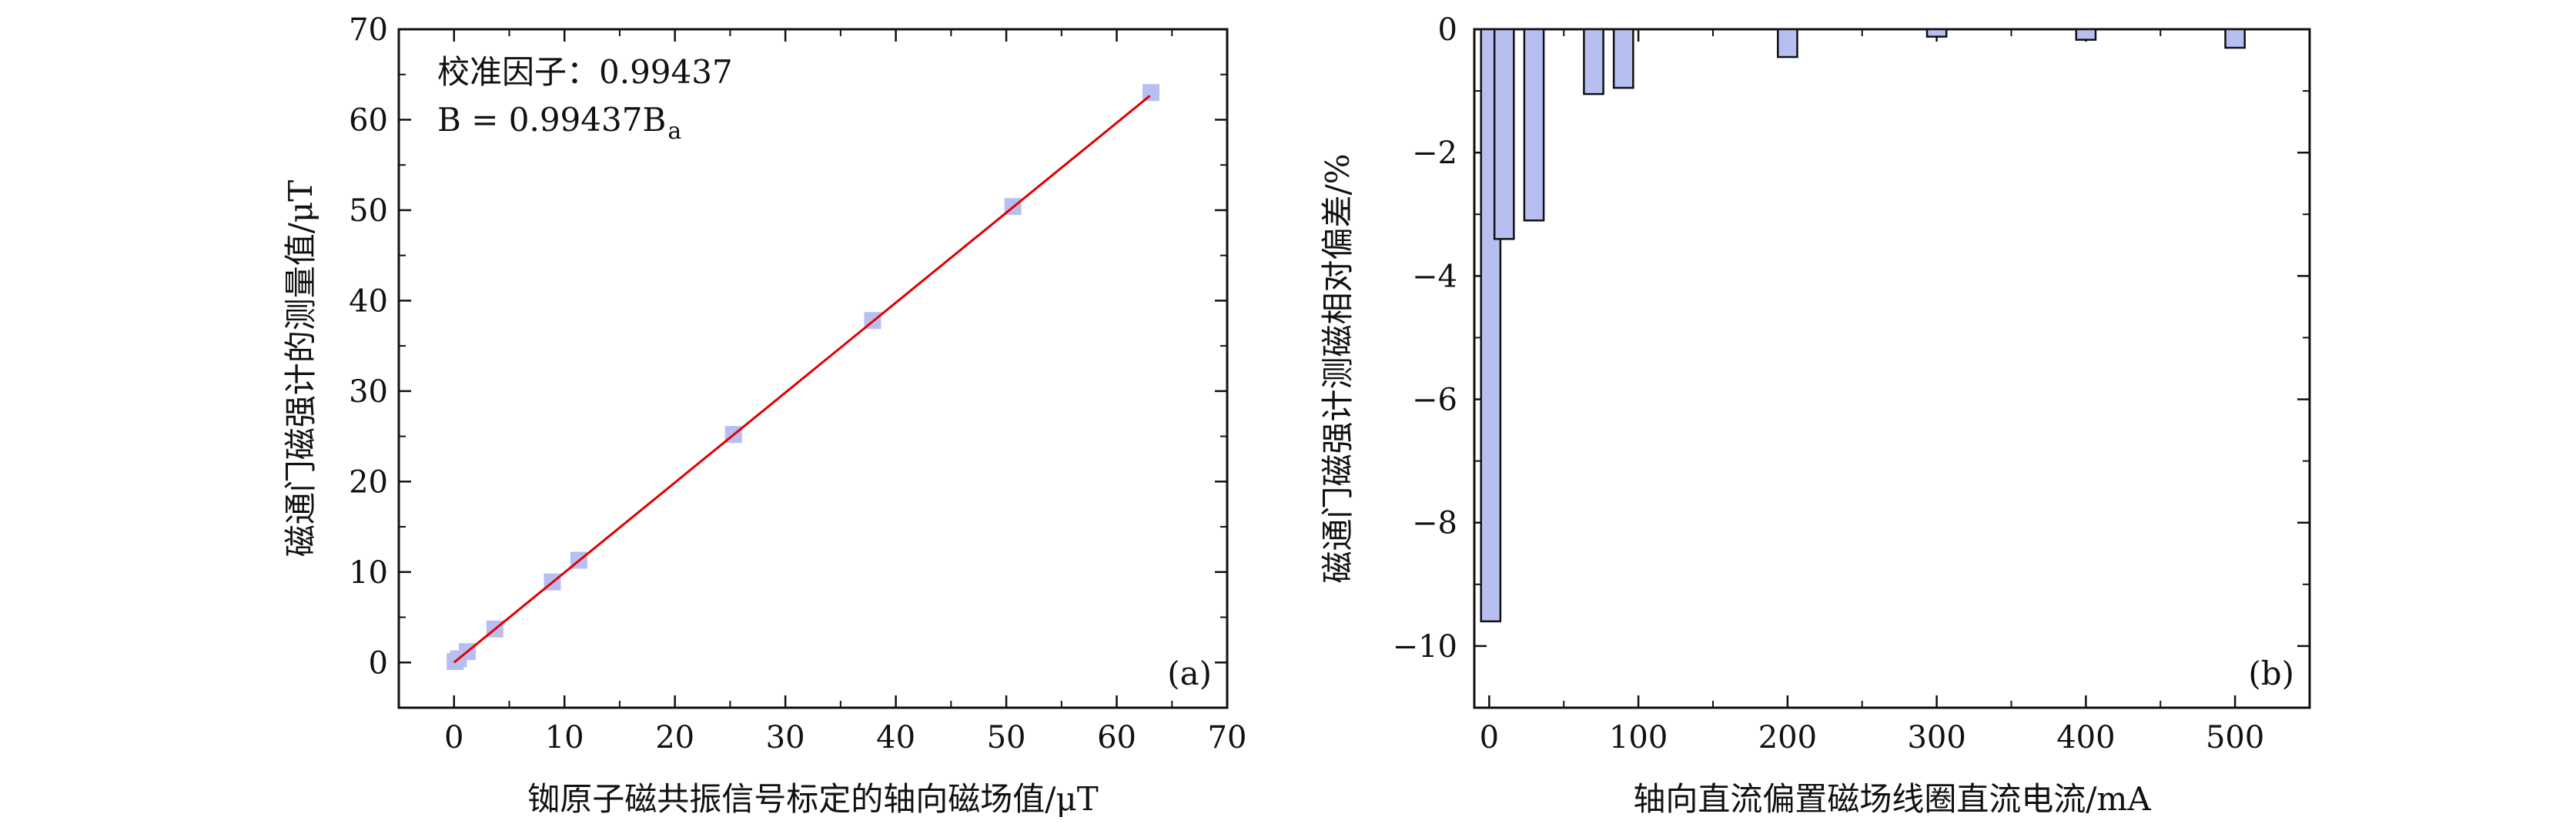  What do you see at coordinates (1435, 400) in the screenshot?
I see `y-tick-label: −6` at bounding box center [1435, 400].